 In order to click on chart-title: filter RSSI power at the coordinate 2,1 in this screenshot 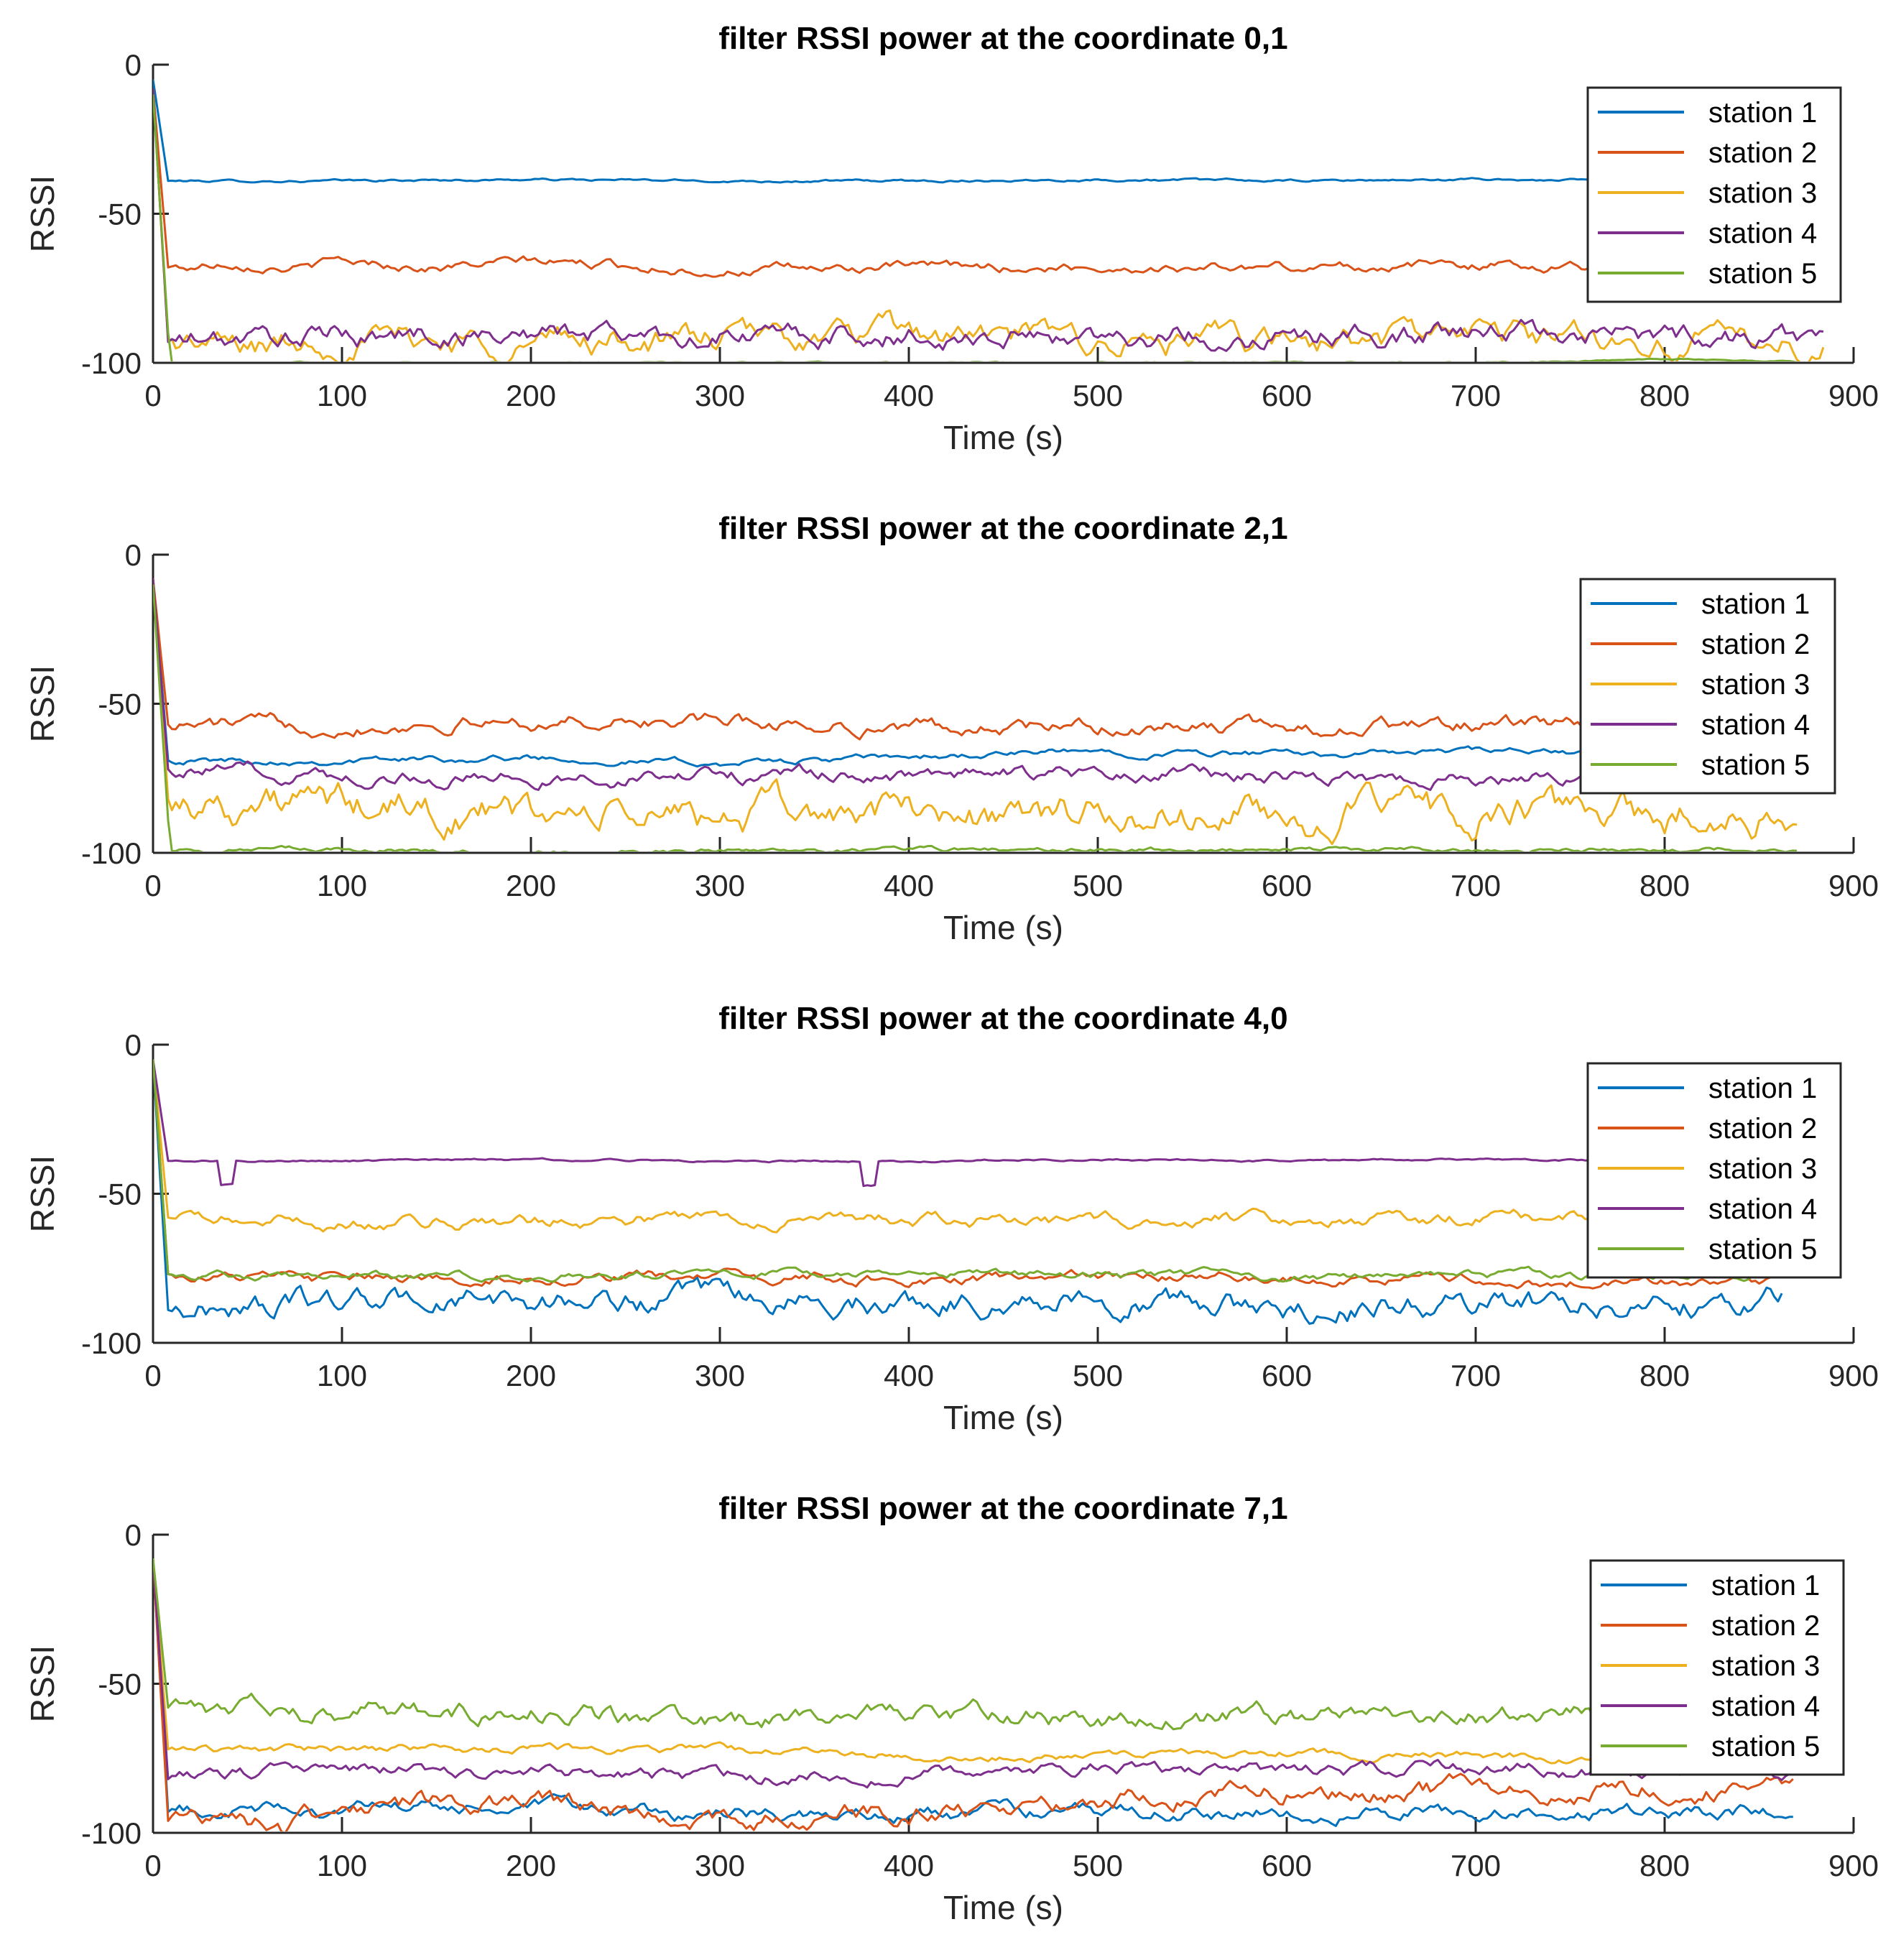, I will do `click(1002, 528)`.